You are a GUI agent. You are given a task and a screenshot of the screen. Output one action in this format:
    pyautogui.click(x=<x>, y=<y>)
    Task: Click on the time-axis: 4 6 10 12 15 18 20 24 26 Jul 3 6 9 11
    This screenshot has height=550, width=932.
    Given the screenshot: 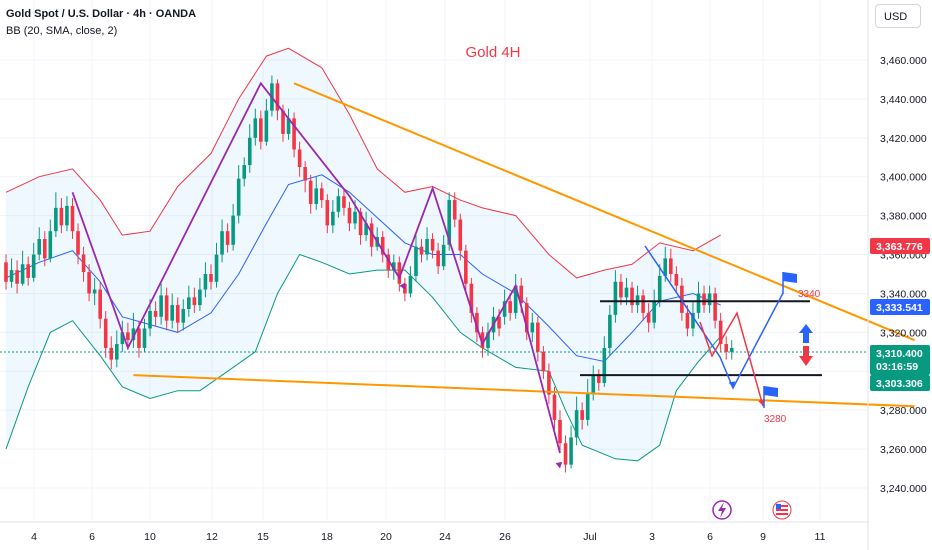 What is the action you would take?
    pyautogui.click(x=434, y=532)
    